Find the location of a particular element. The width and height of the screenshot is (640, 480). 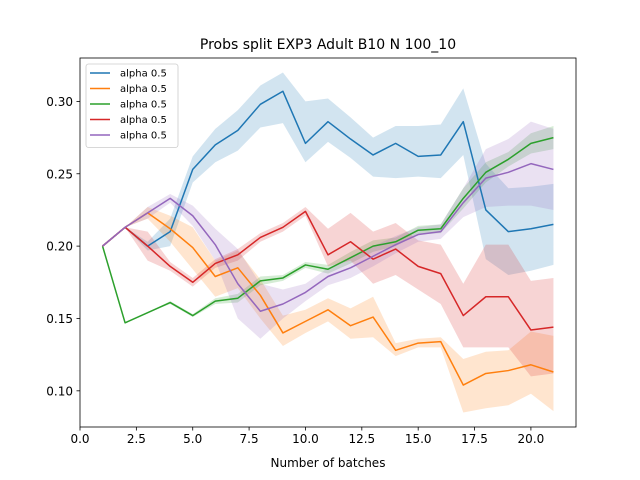

legend-label-1: alpha 0.5 is located at coordinates (143, 74).